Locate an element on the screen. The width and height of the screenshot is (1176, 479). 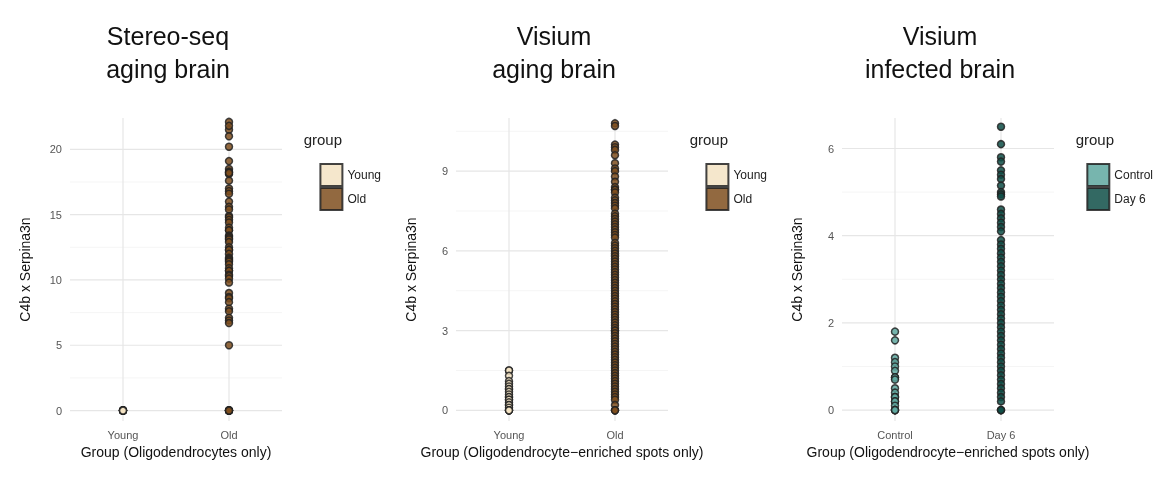
legend-label: Day 6 is located at coordinates (1130, 199).